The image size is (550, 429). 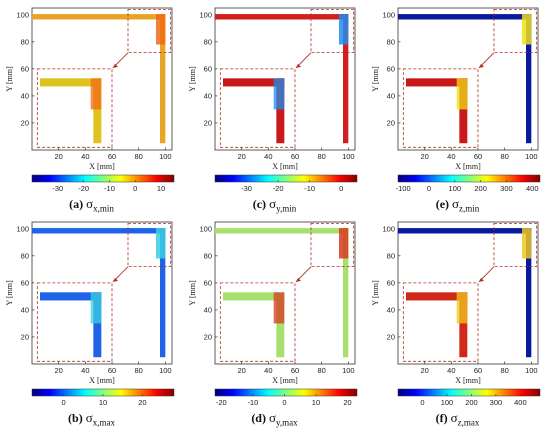 What do you see at coordinates (443, 418) in the screenshot?
I see `caption-letter: (f)` at bounding box center [443, 418].